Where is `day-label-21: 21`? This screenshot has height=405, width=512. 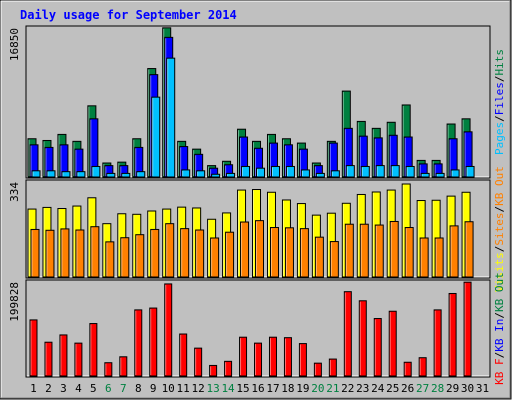
day-label-21: 21 is located at coordinates (332, 388).